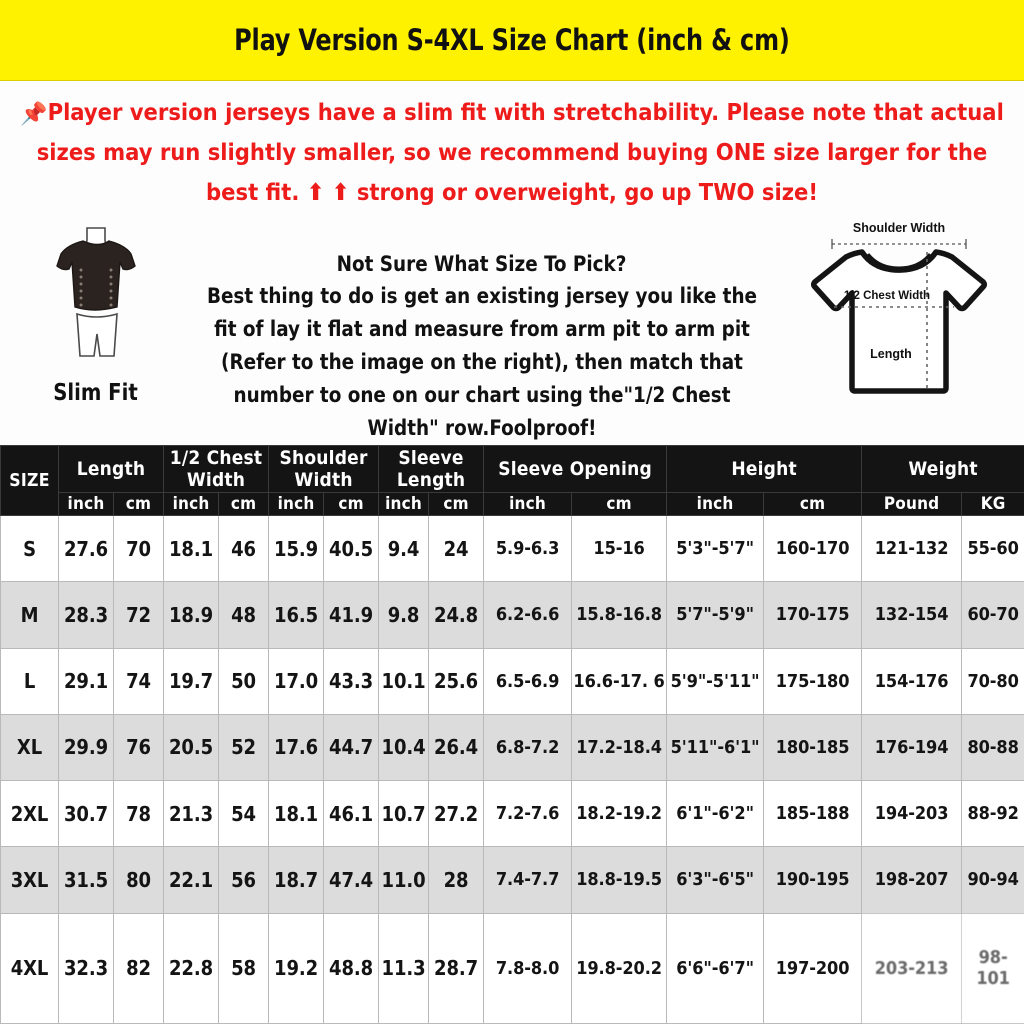 This screenshot has height=1024, width=1024. Describe the element at coordinates (813, 548) in the screenshot. I see `cell-height-cm: 160-170` at that location.